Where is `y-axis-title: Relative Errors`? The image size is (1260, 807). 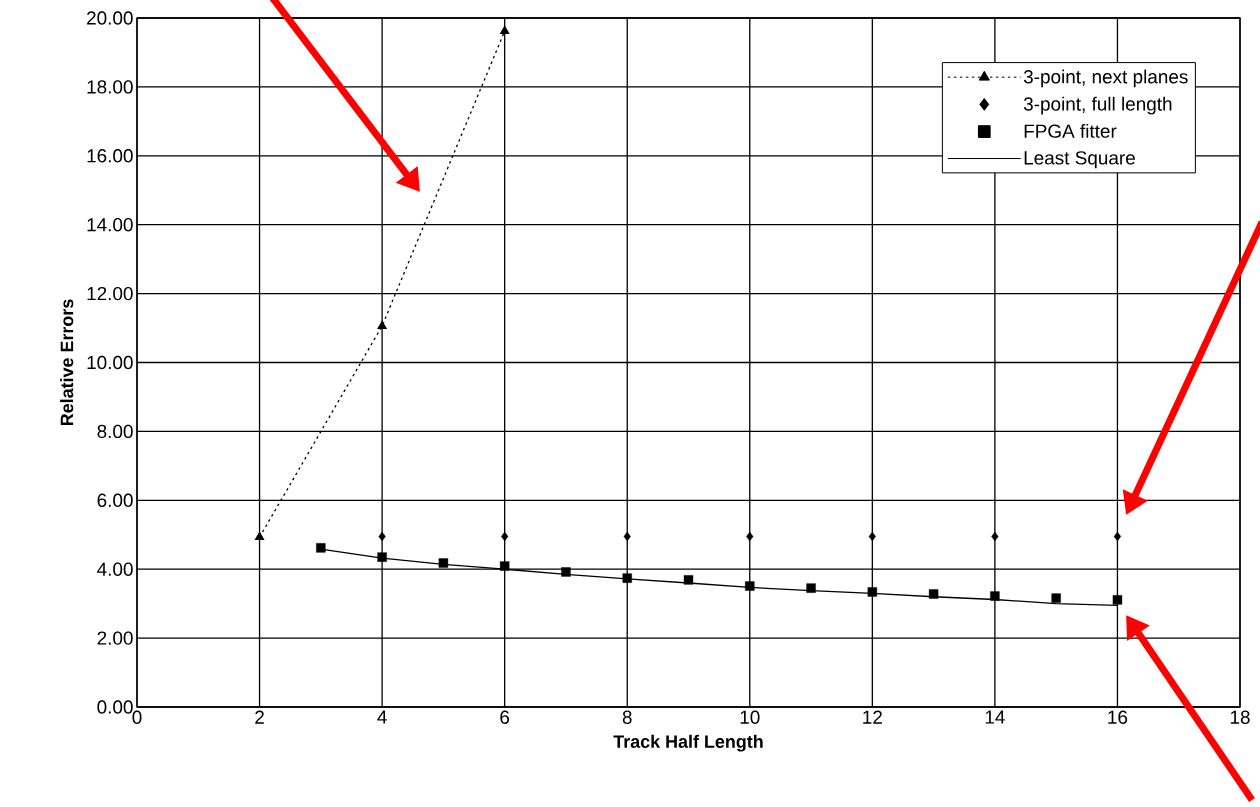 y-axis-title: Relative Errors is located at coordinates (67, 362).